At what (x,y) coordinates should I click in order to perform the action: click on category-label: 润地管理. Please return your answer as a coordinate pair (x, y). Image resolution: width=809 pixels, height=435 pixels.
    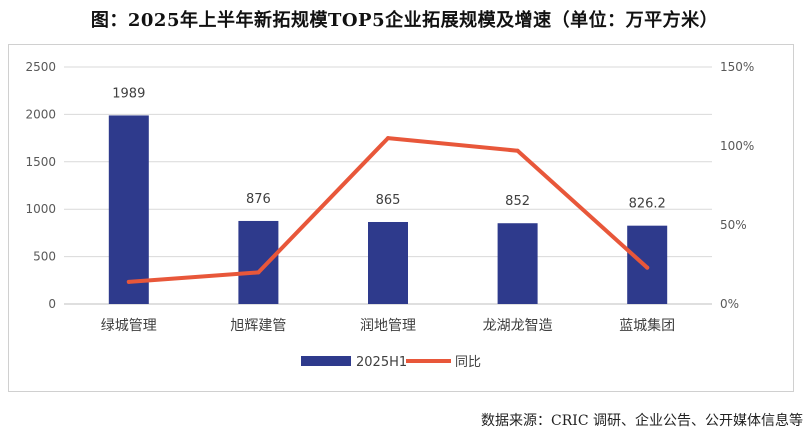
    Looking at the image, I should click on (388, 326).